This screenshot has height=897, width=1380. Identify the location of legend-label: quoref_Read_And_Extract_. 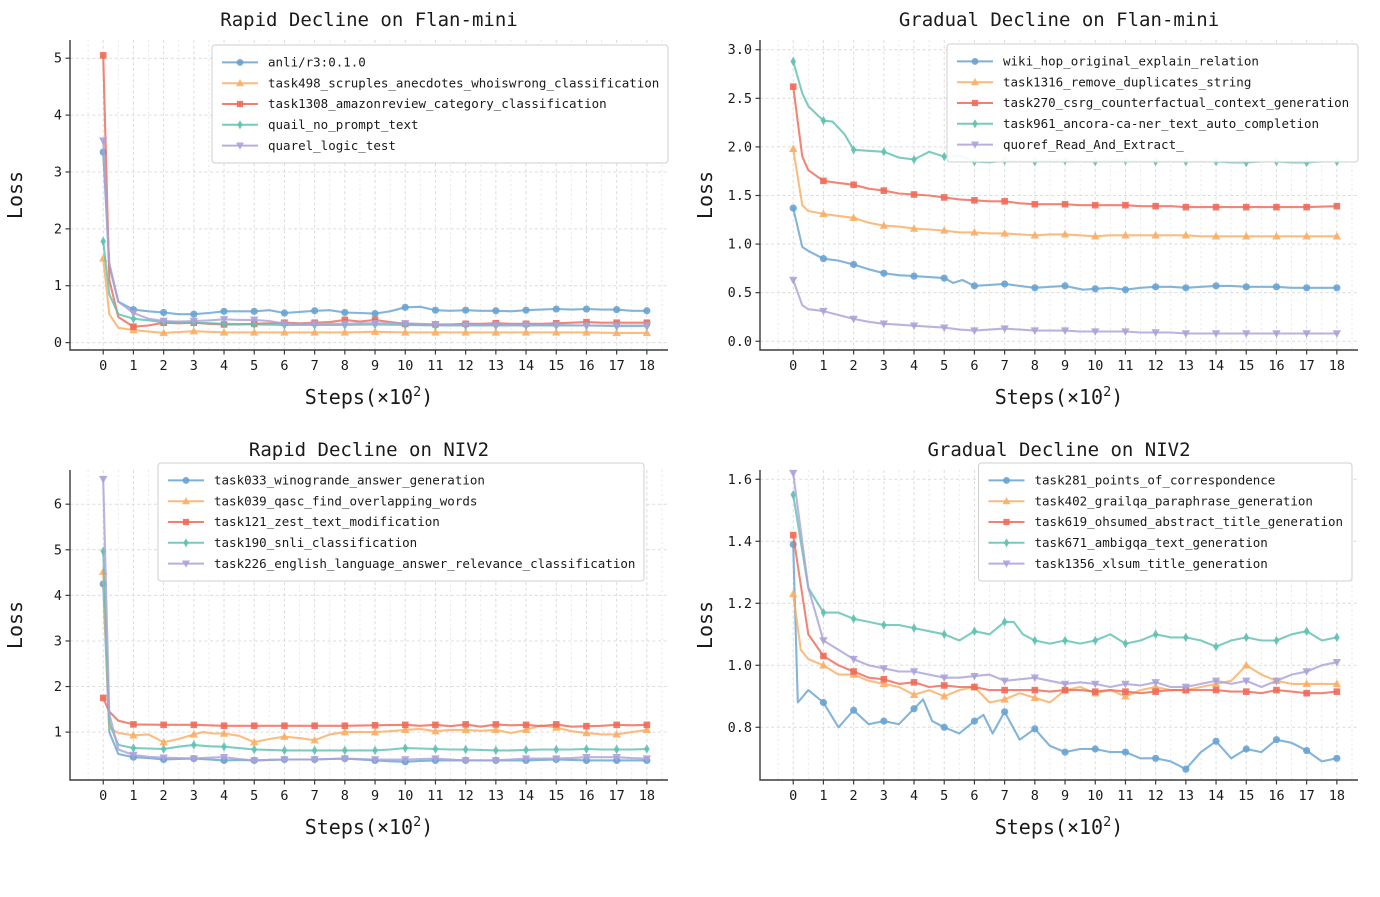
(1093, 144).